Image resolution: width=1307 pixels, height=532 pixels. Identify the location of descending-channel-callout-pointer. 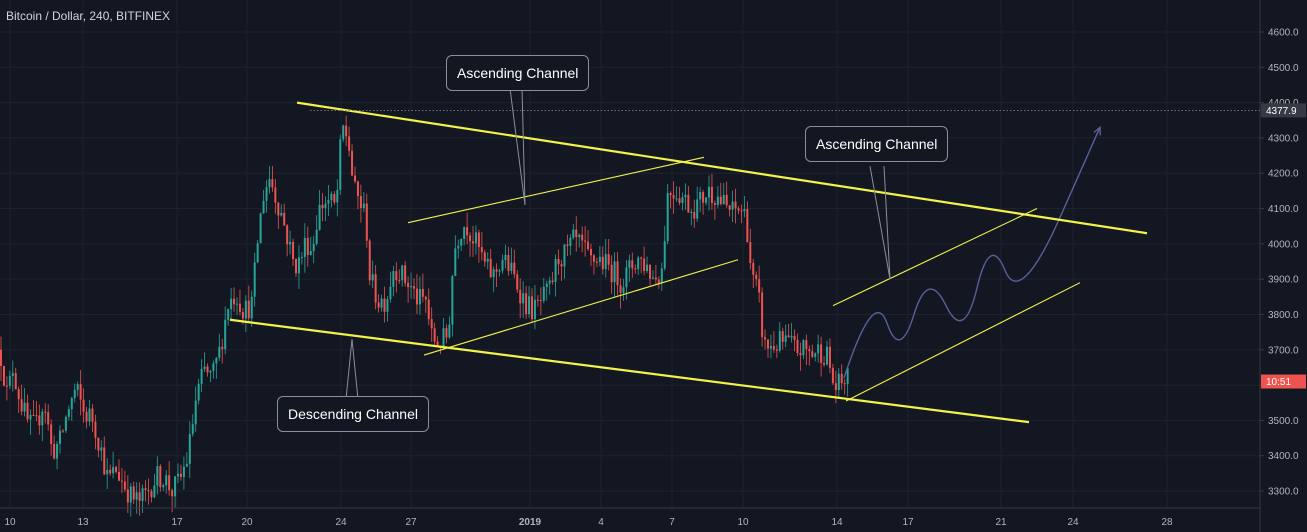
(352, 369).